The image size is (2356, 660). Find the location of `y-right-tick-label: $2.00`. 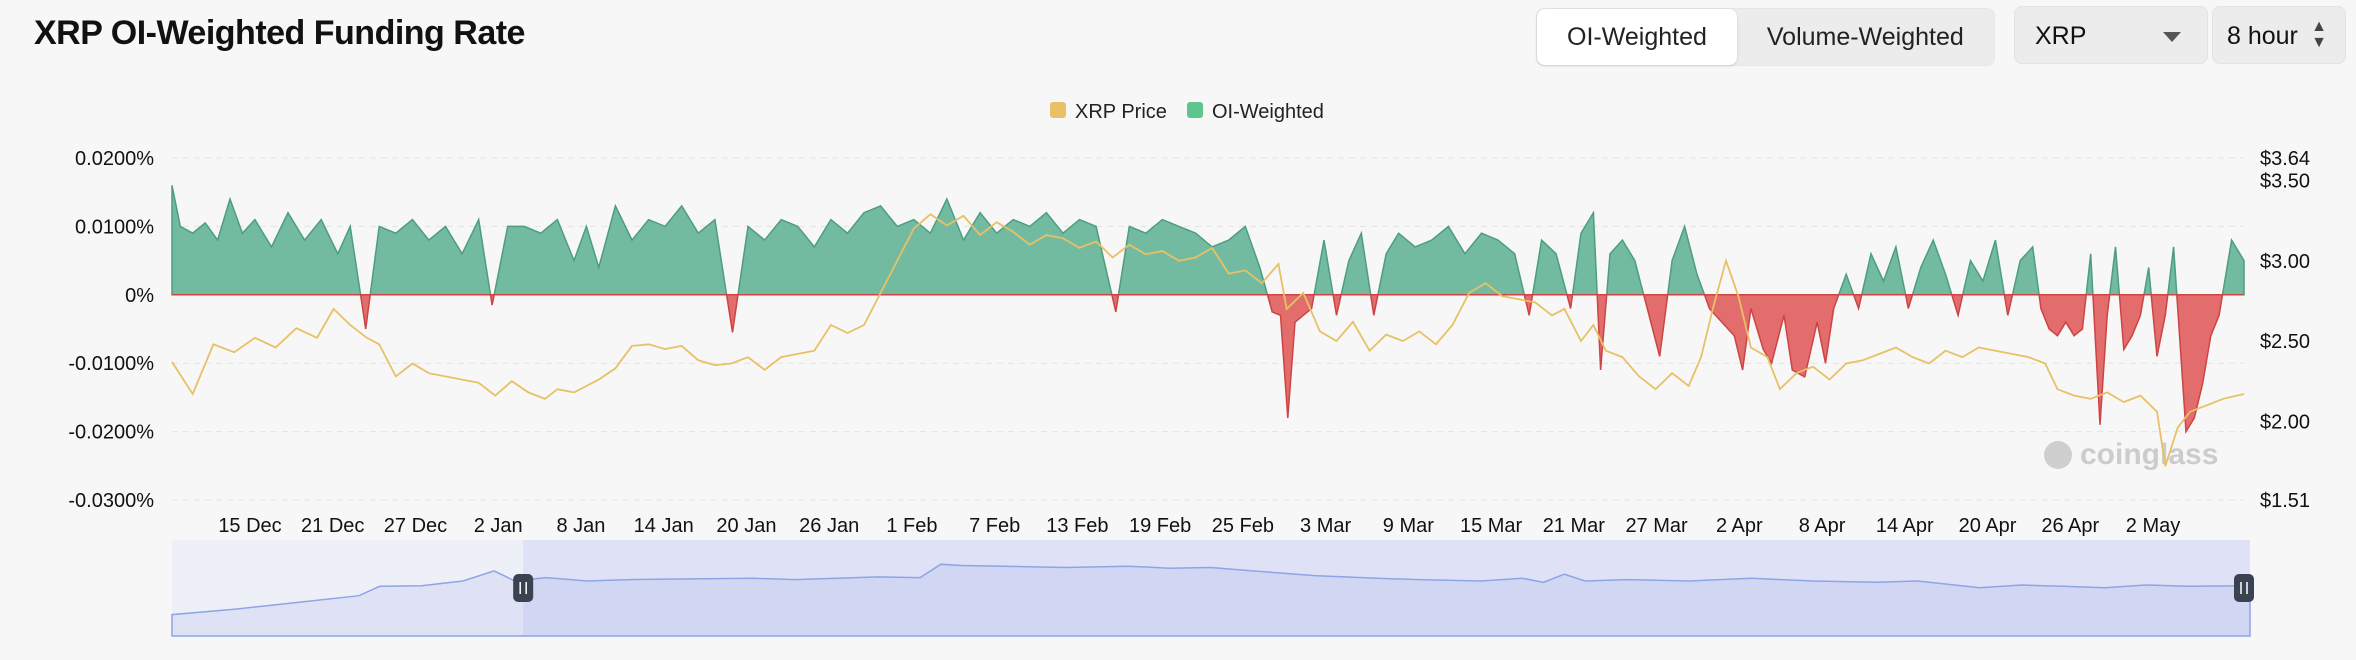

y-right-tick-label: $2.00 is located at coordinates (2285, 422).